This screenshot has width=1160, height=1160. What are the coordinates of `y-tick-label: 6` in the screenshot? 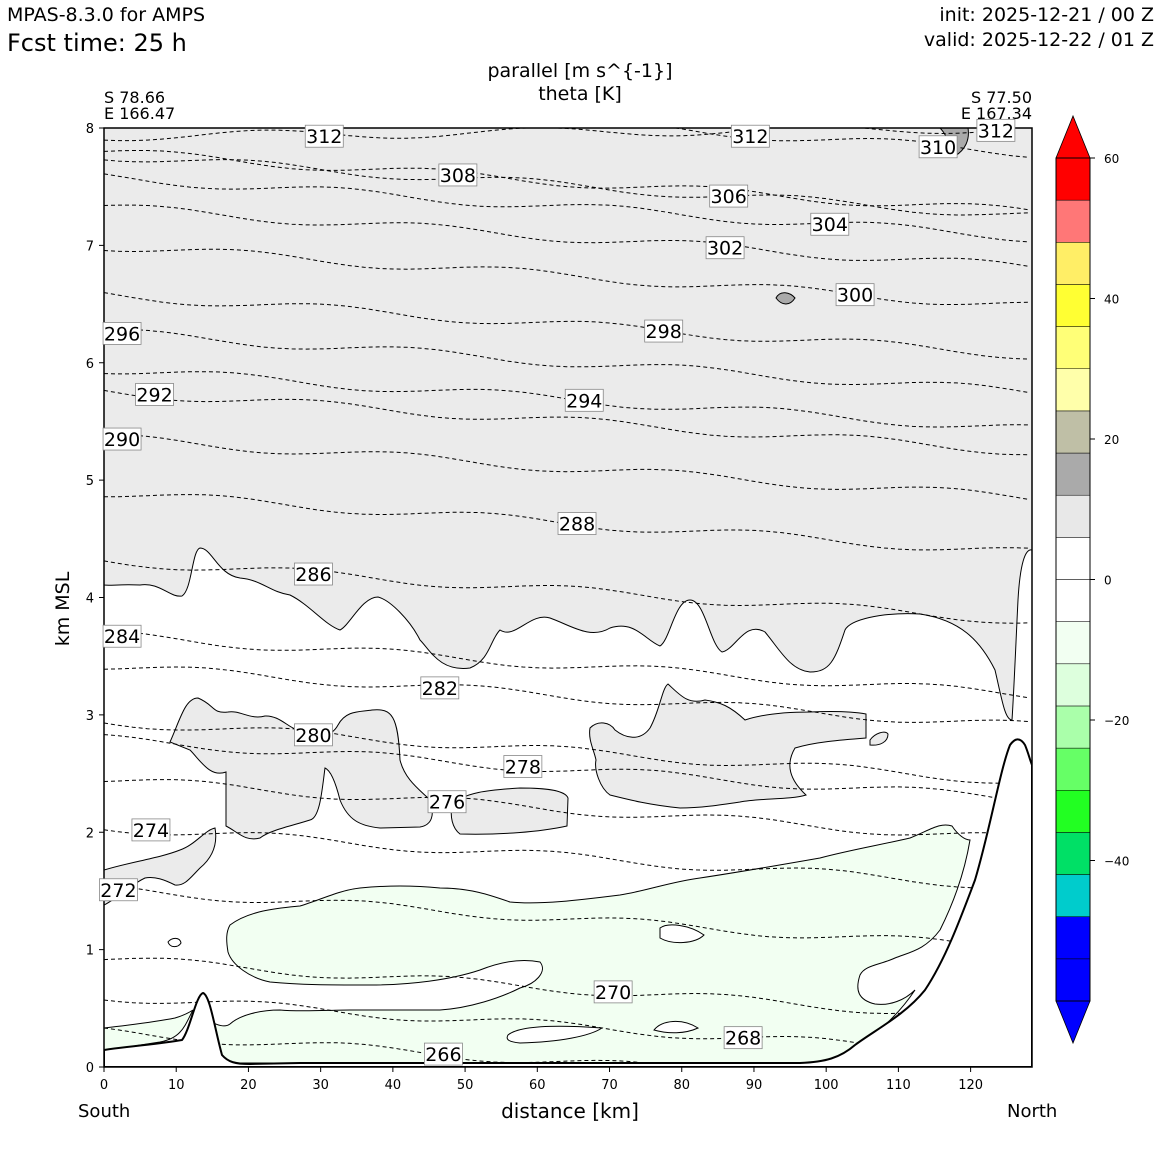 It's located at (90, 364).